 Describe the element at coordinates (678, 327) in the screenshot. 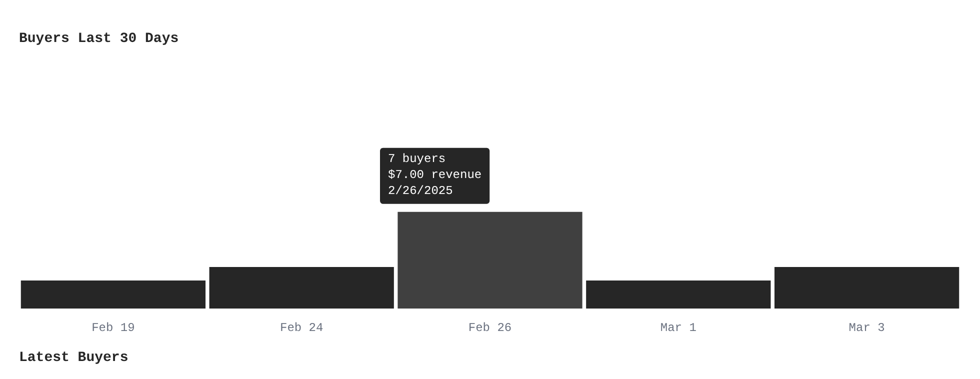

I see `x-tick-label: Mar 1` at that location.